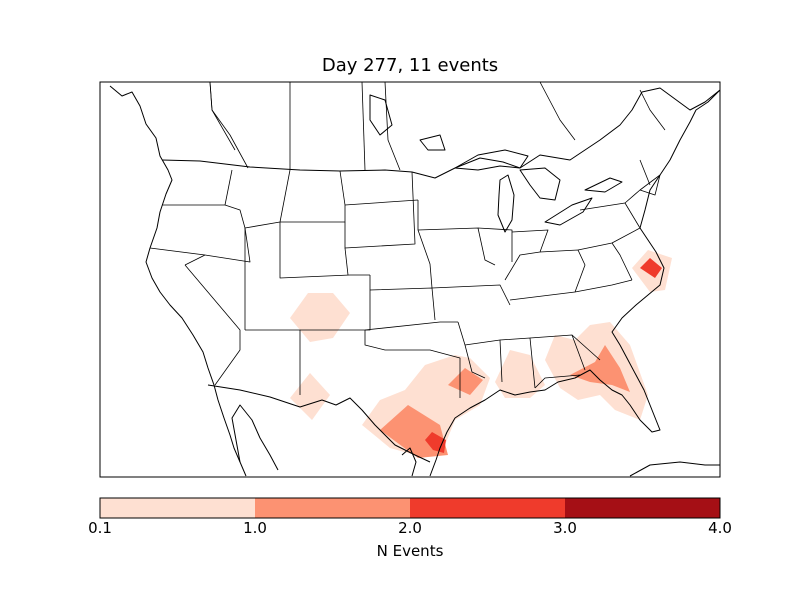 The height and width of the screenshot is (600, 800). I want to click on colorbar-tick-label: 2.0, so click(410, 528).